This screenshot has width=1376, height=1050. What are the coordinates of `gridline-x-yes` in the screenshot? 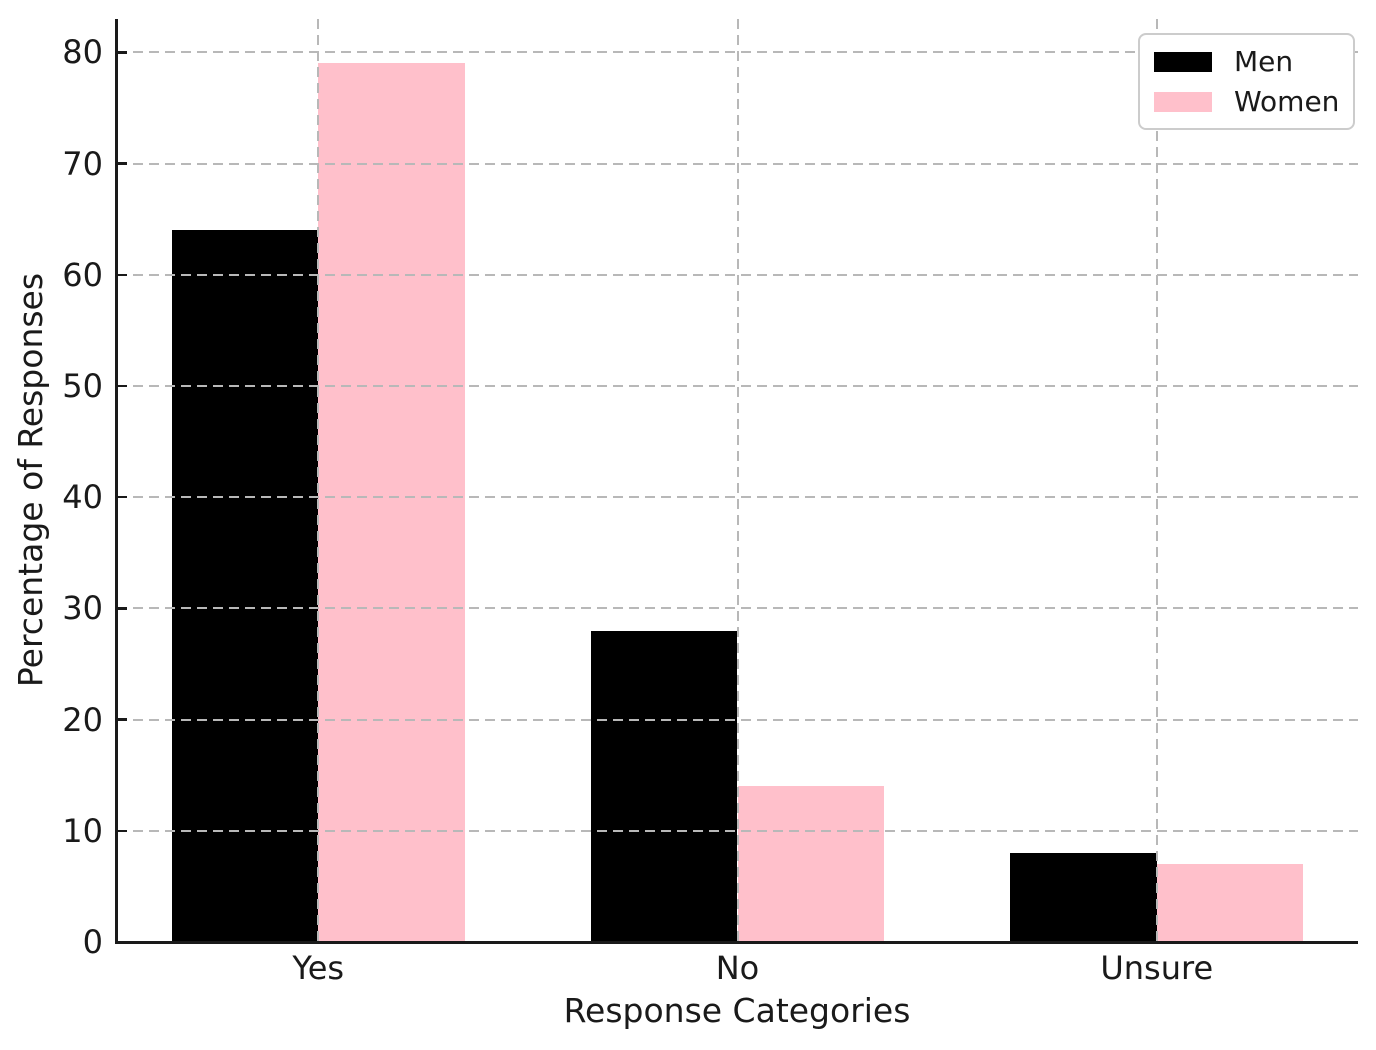 It's located at (318, 480).